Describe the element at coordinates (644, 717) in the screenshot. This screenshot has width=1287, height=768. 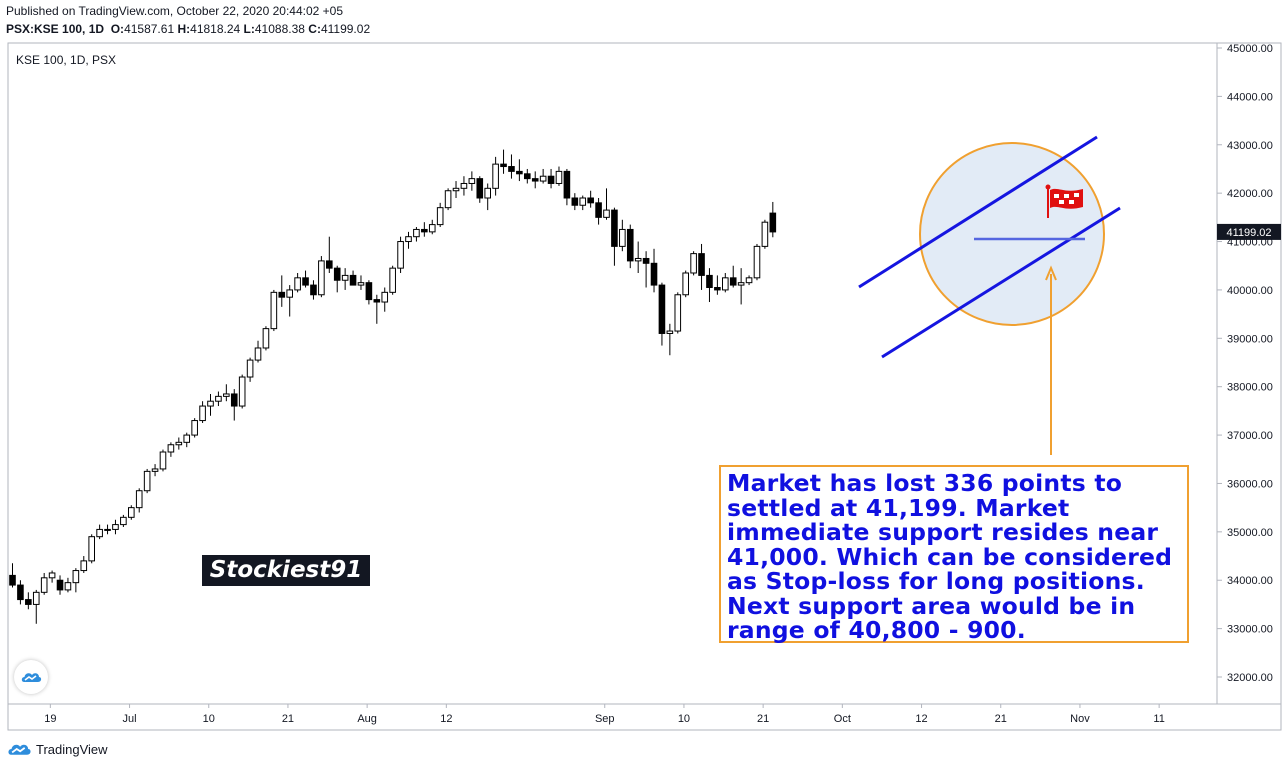
I see `time-axis` at that location.